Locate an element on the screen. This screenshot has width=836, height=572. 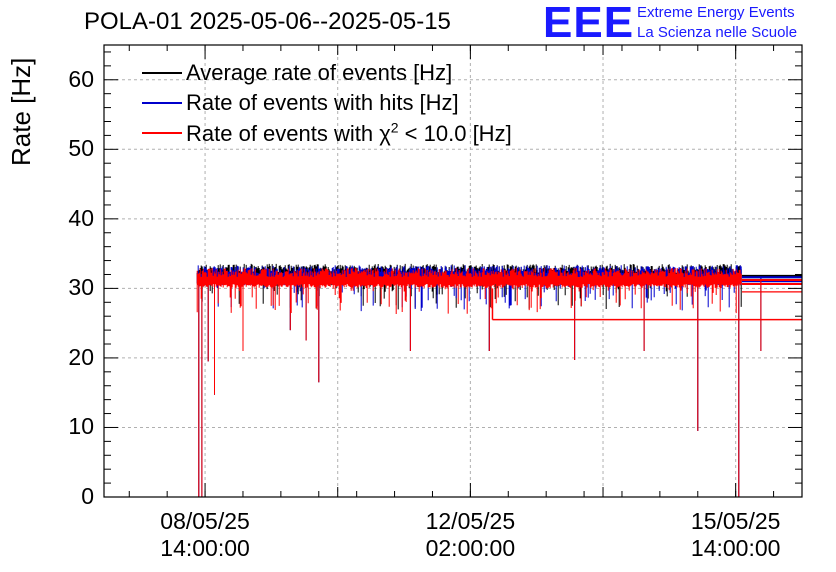
y-tick-label: 40 is located at coordinates (81, 217).